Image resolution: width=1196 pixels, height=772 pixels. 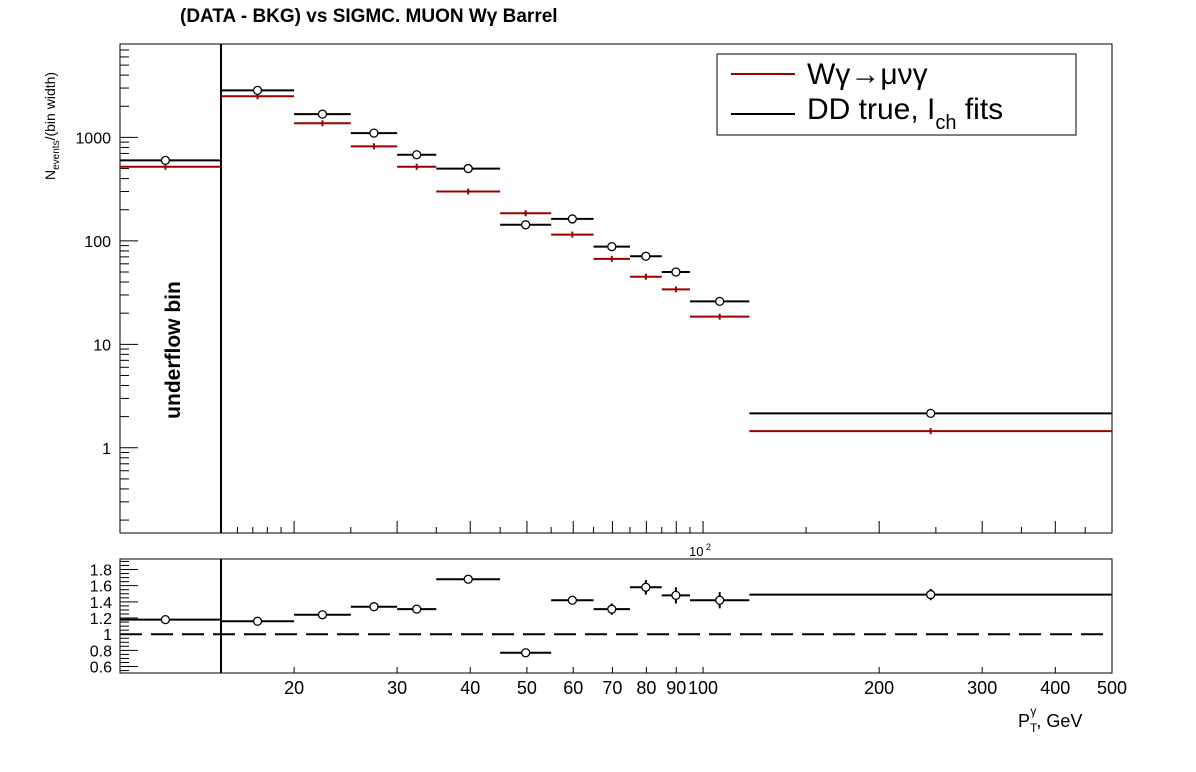 What do you see at coordinates (294, 688) in the screenshot?
I see `x-tick-label: 20` at bounding box center [294, 688].